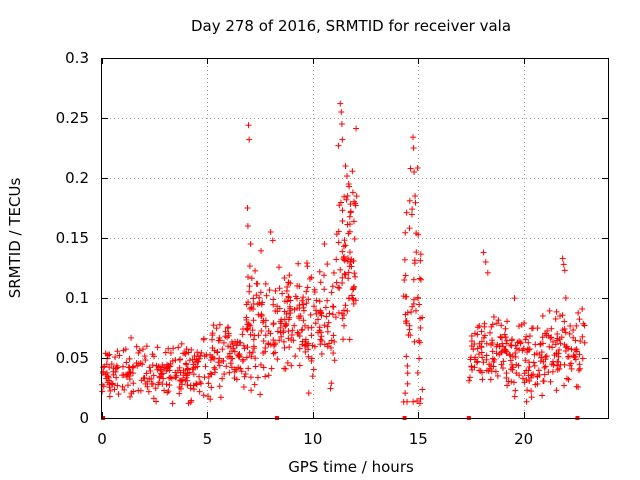  Describe the element at coordinates (208, 439) in the screenshot. I see `x-tick-label: 5` at that location.